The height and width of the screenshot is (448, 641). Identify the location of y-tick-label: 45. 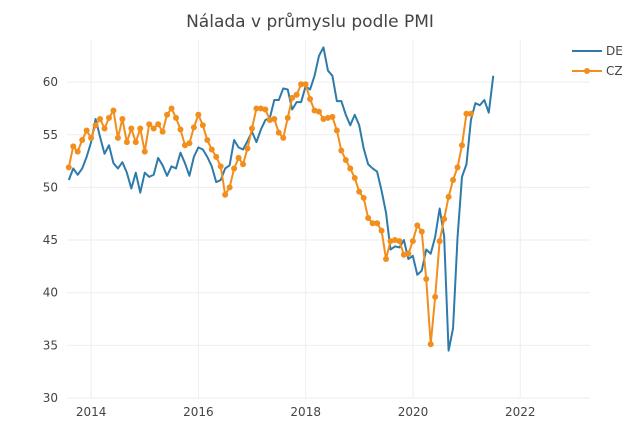
(50, 240).